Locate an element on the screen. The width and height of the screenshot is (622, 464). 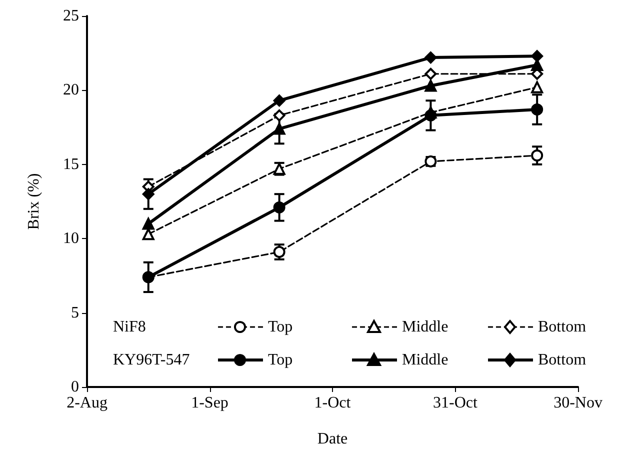
x-axis-title: Date is located at coordinates (332, 439).